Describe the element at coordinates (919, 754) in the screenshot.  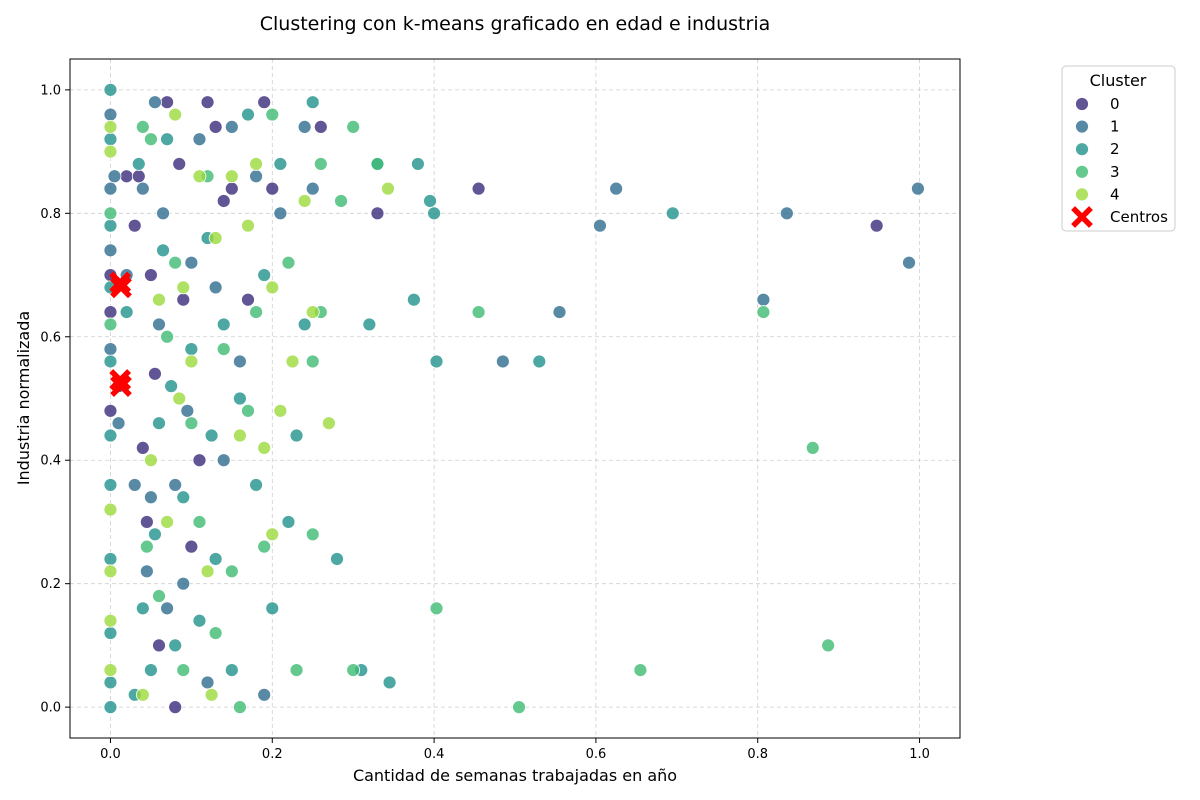
I see `x-tick-label: 1.0` at that location.